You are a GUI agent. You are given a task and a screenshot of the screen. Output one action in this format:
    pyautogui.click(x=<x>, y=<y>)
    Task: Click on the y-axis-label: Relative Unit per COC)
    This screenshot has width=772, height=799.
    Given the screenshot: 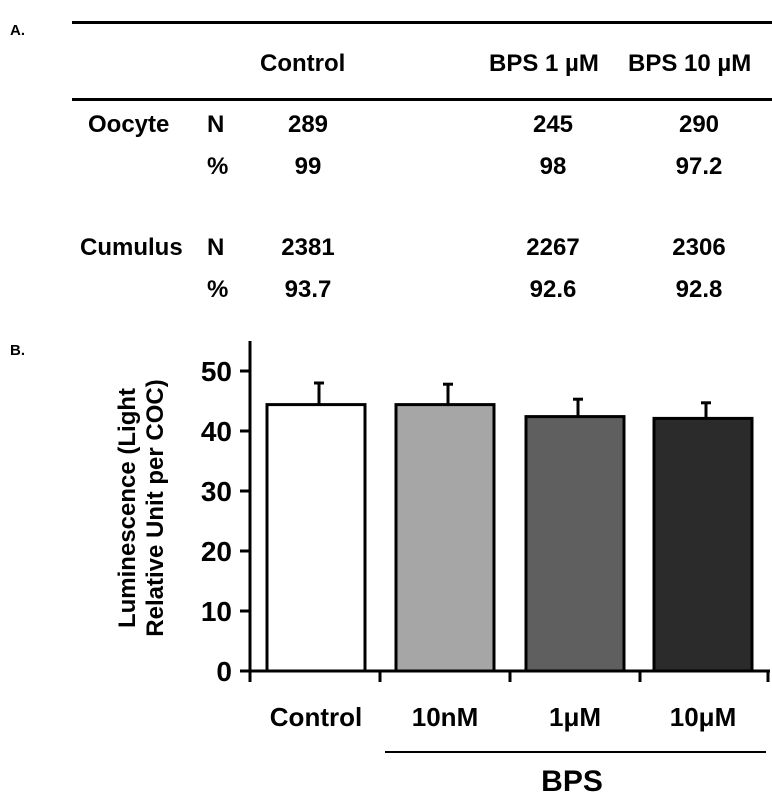 What is the action you would take?
    pyautogui.click(x=155, y=507)
    